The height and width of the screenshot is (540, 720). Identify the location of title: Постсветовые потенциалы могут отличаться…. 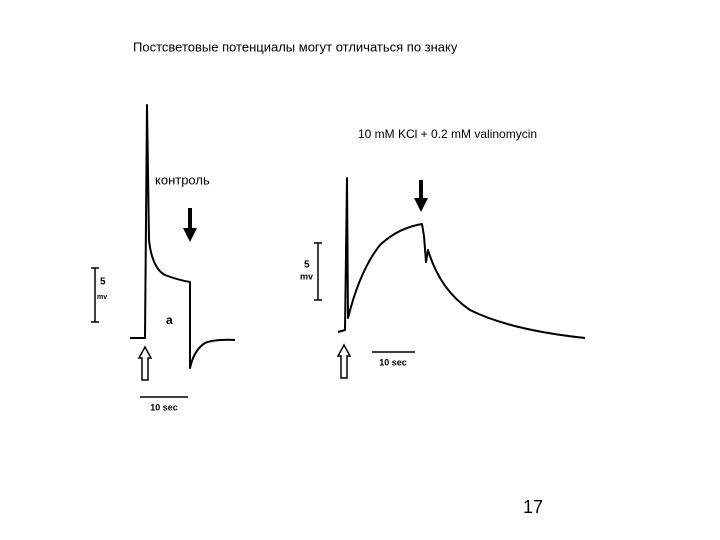
(295, 46).